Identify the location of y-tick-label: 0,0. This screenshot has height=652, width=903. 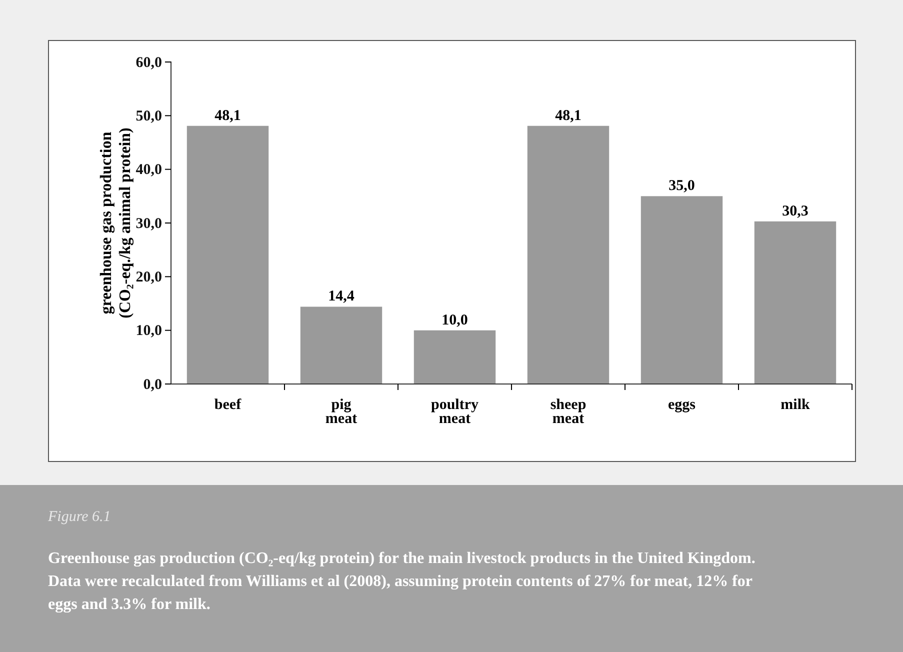
(152, 384).